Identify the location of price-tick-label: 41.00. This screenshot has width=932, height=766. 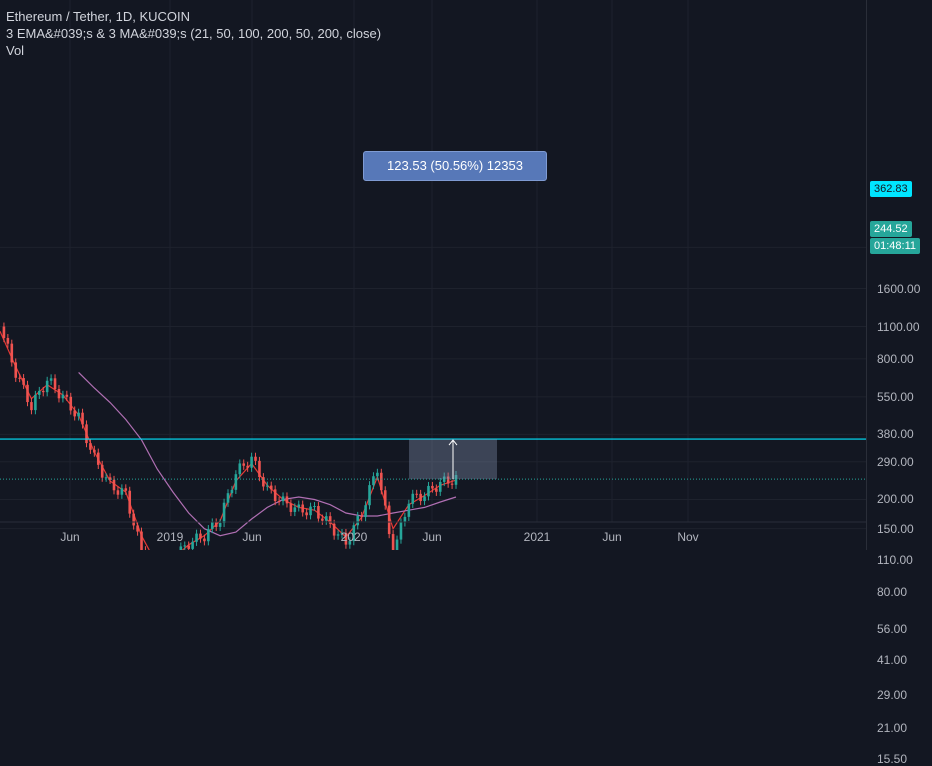
(892, 660).